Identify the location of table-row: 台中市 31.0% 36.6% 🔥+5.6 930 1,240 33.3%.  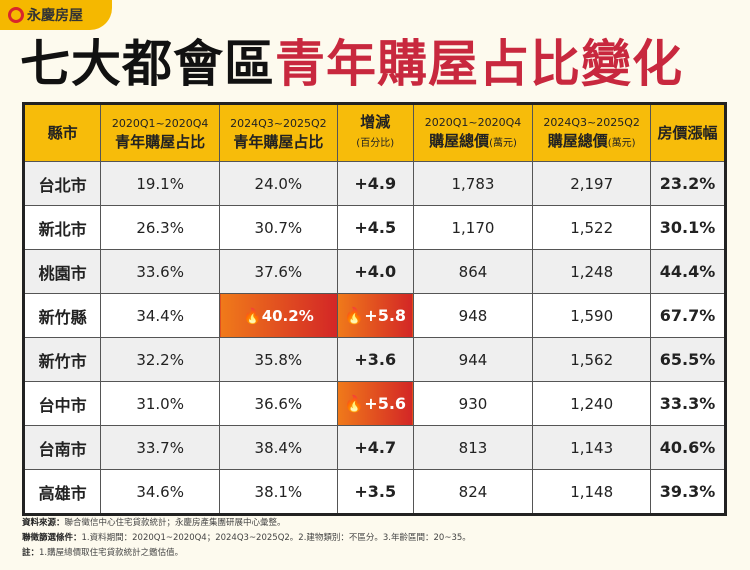
(374, 403).